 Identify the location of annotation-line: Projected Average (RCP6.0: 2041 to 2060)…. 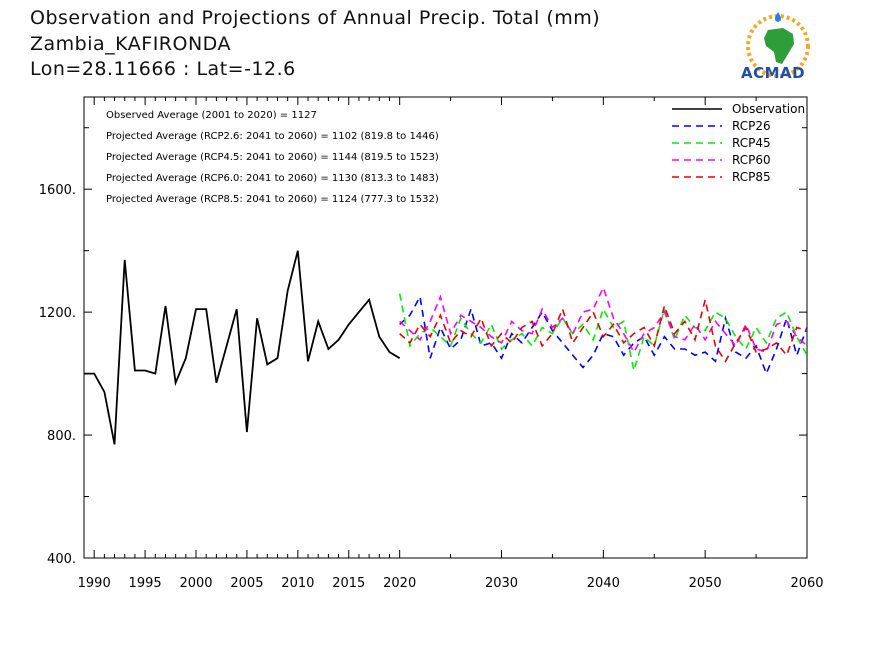
(272, 178).